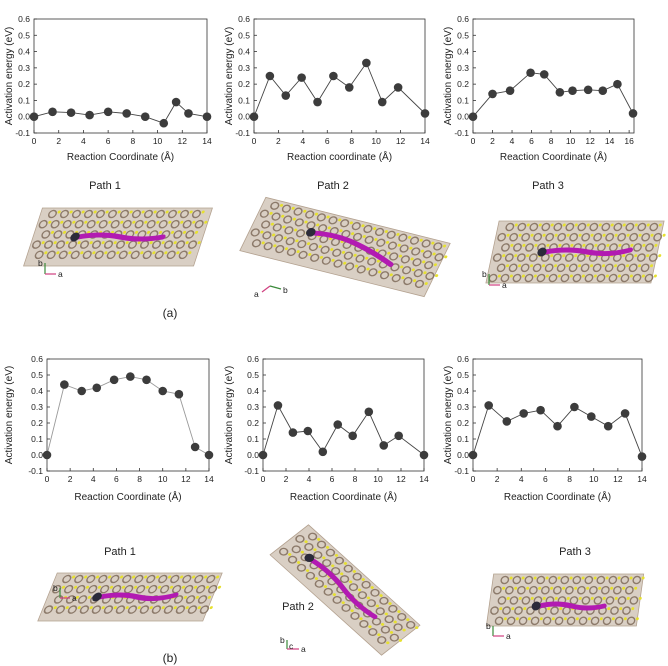 This screenshot has height=666, width=668. Describe the element at coordinates (302, 141) in the screenshot. I see `x-tick-label: 4` at that location.